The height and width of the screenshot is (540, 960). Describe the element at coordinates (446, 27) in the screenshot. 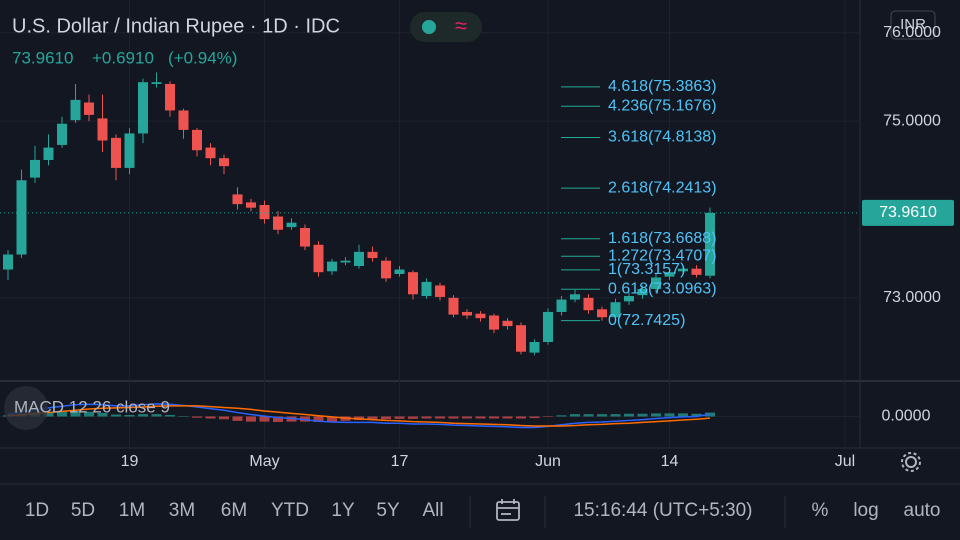

I see `indicator-toggle` at that location.